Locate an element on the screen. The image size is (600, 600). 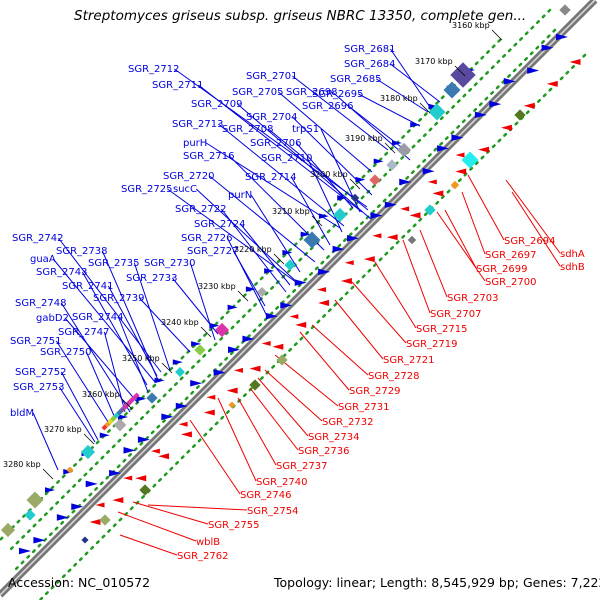
position-tick-label: 3210 kbp is located at coordinates (291, 211).